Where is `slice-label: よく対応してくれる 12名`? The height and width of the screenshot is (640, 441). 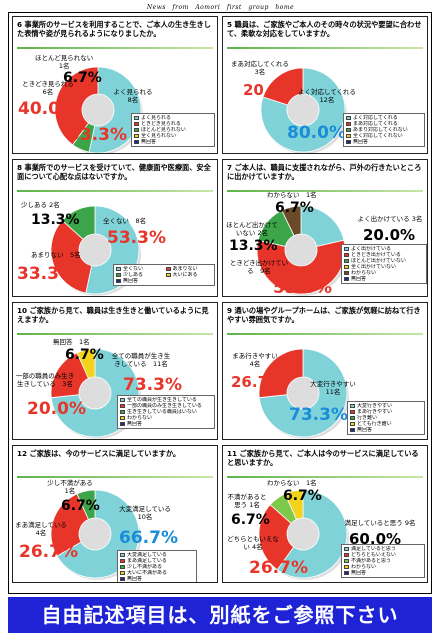 slice-label: よく対応してくれる 12名 is located at coordinates (327, 96).